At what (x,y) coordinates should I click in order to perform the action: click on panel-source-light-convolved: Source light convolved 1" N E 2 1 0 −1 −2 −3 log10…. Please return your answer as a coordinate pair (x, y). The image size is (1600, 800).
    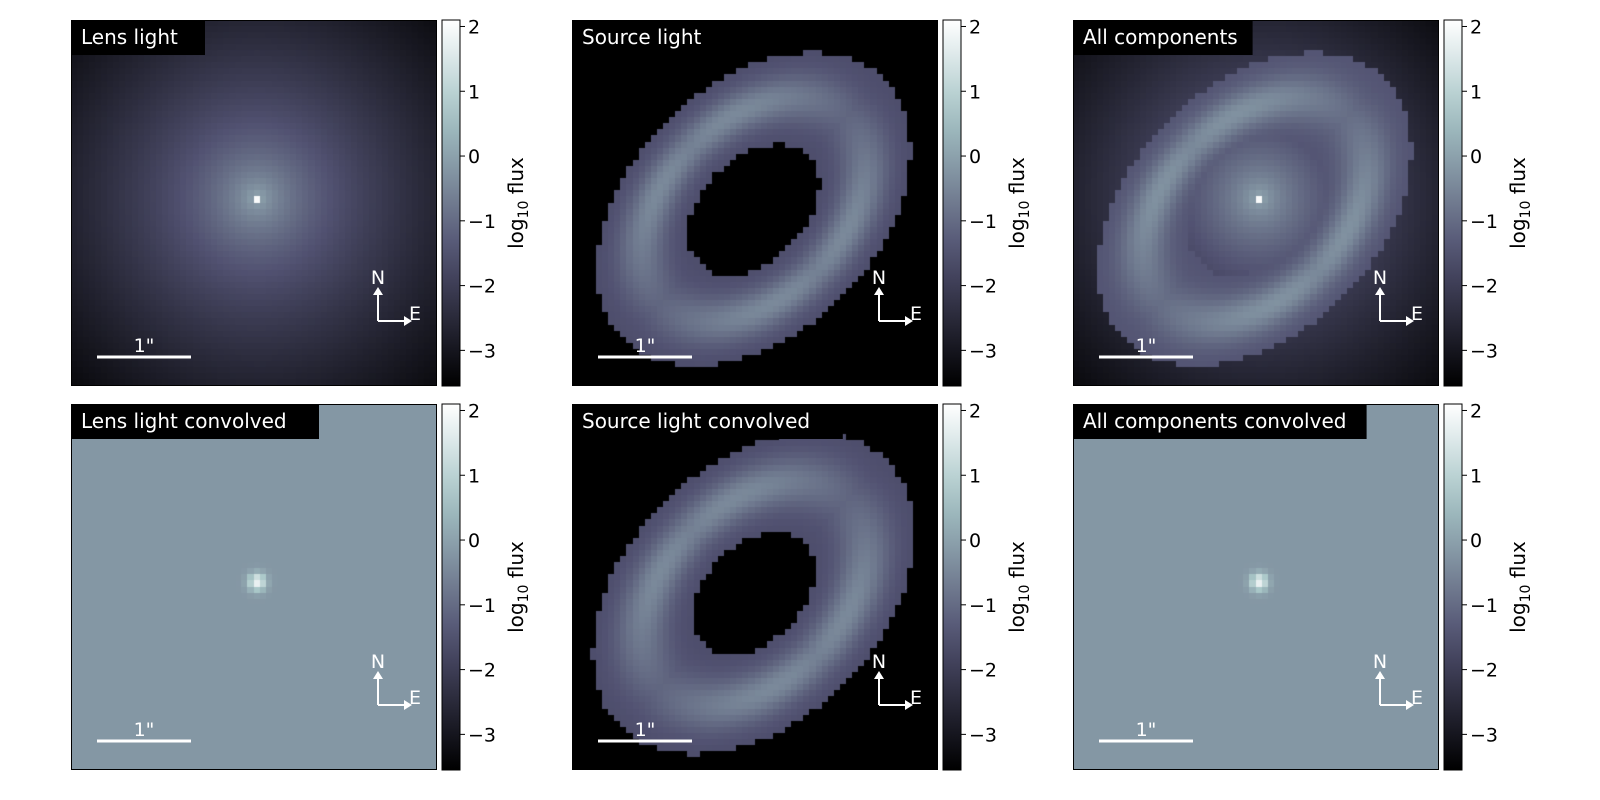
    Looking at the image, I should click on (802, 587).